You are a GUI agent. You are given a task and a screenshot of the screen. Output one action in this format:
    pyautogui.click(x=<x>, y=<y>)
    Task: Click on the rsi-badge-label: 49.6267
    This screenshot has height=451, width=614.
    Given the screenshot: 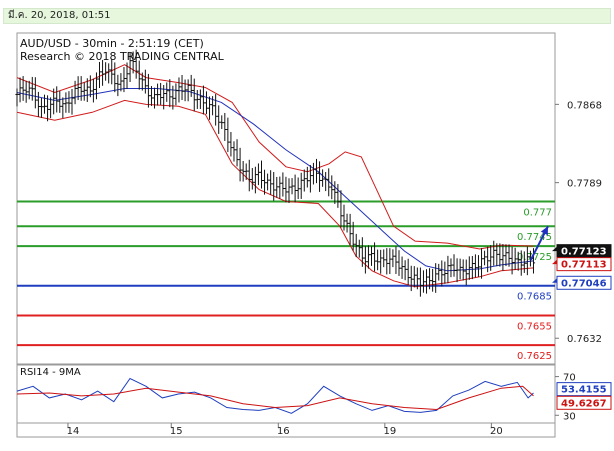 What is the action you would take?
    pyautogui.click(x=584, y=403)
    